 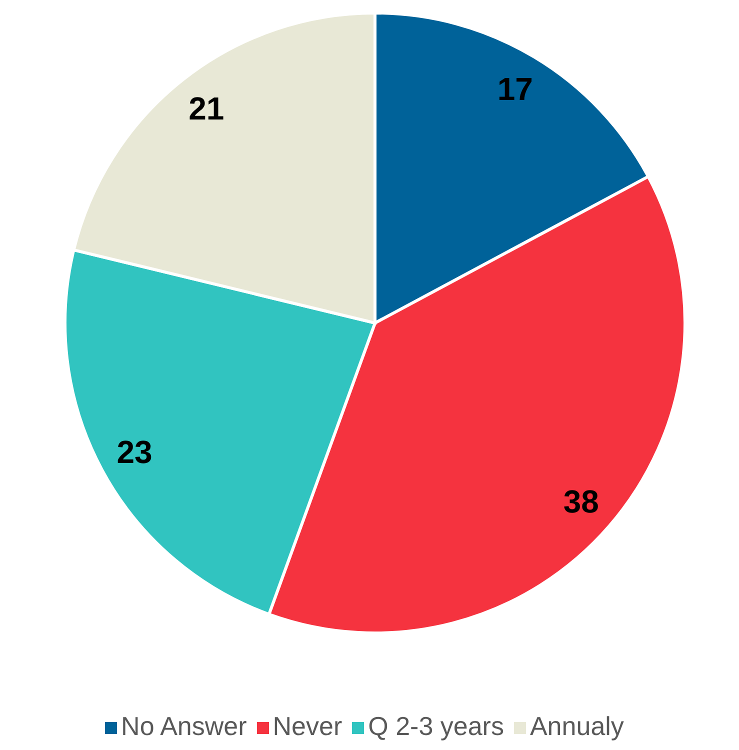 I want to click on legend-label: Never, so click(x=307, y=726).